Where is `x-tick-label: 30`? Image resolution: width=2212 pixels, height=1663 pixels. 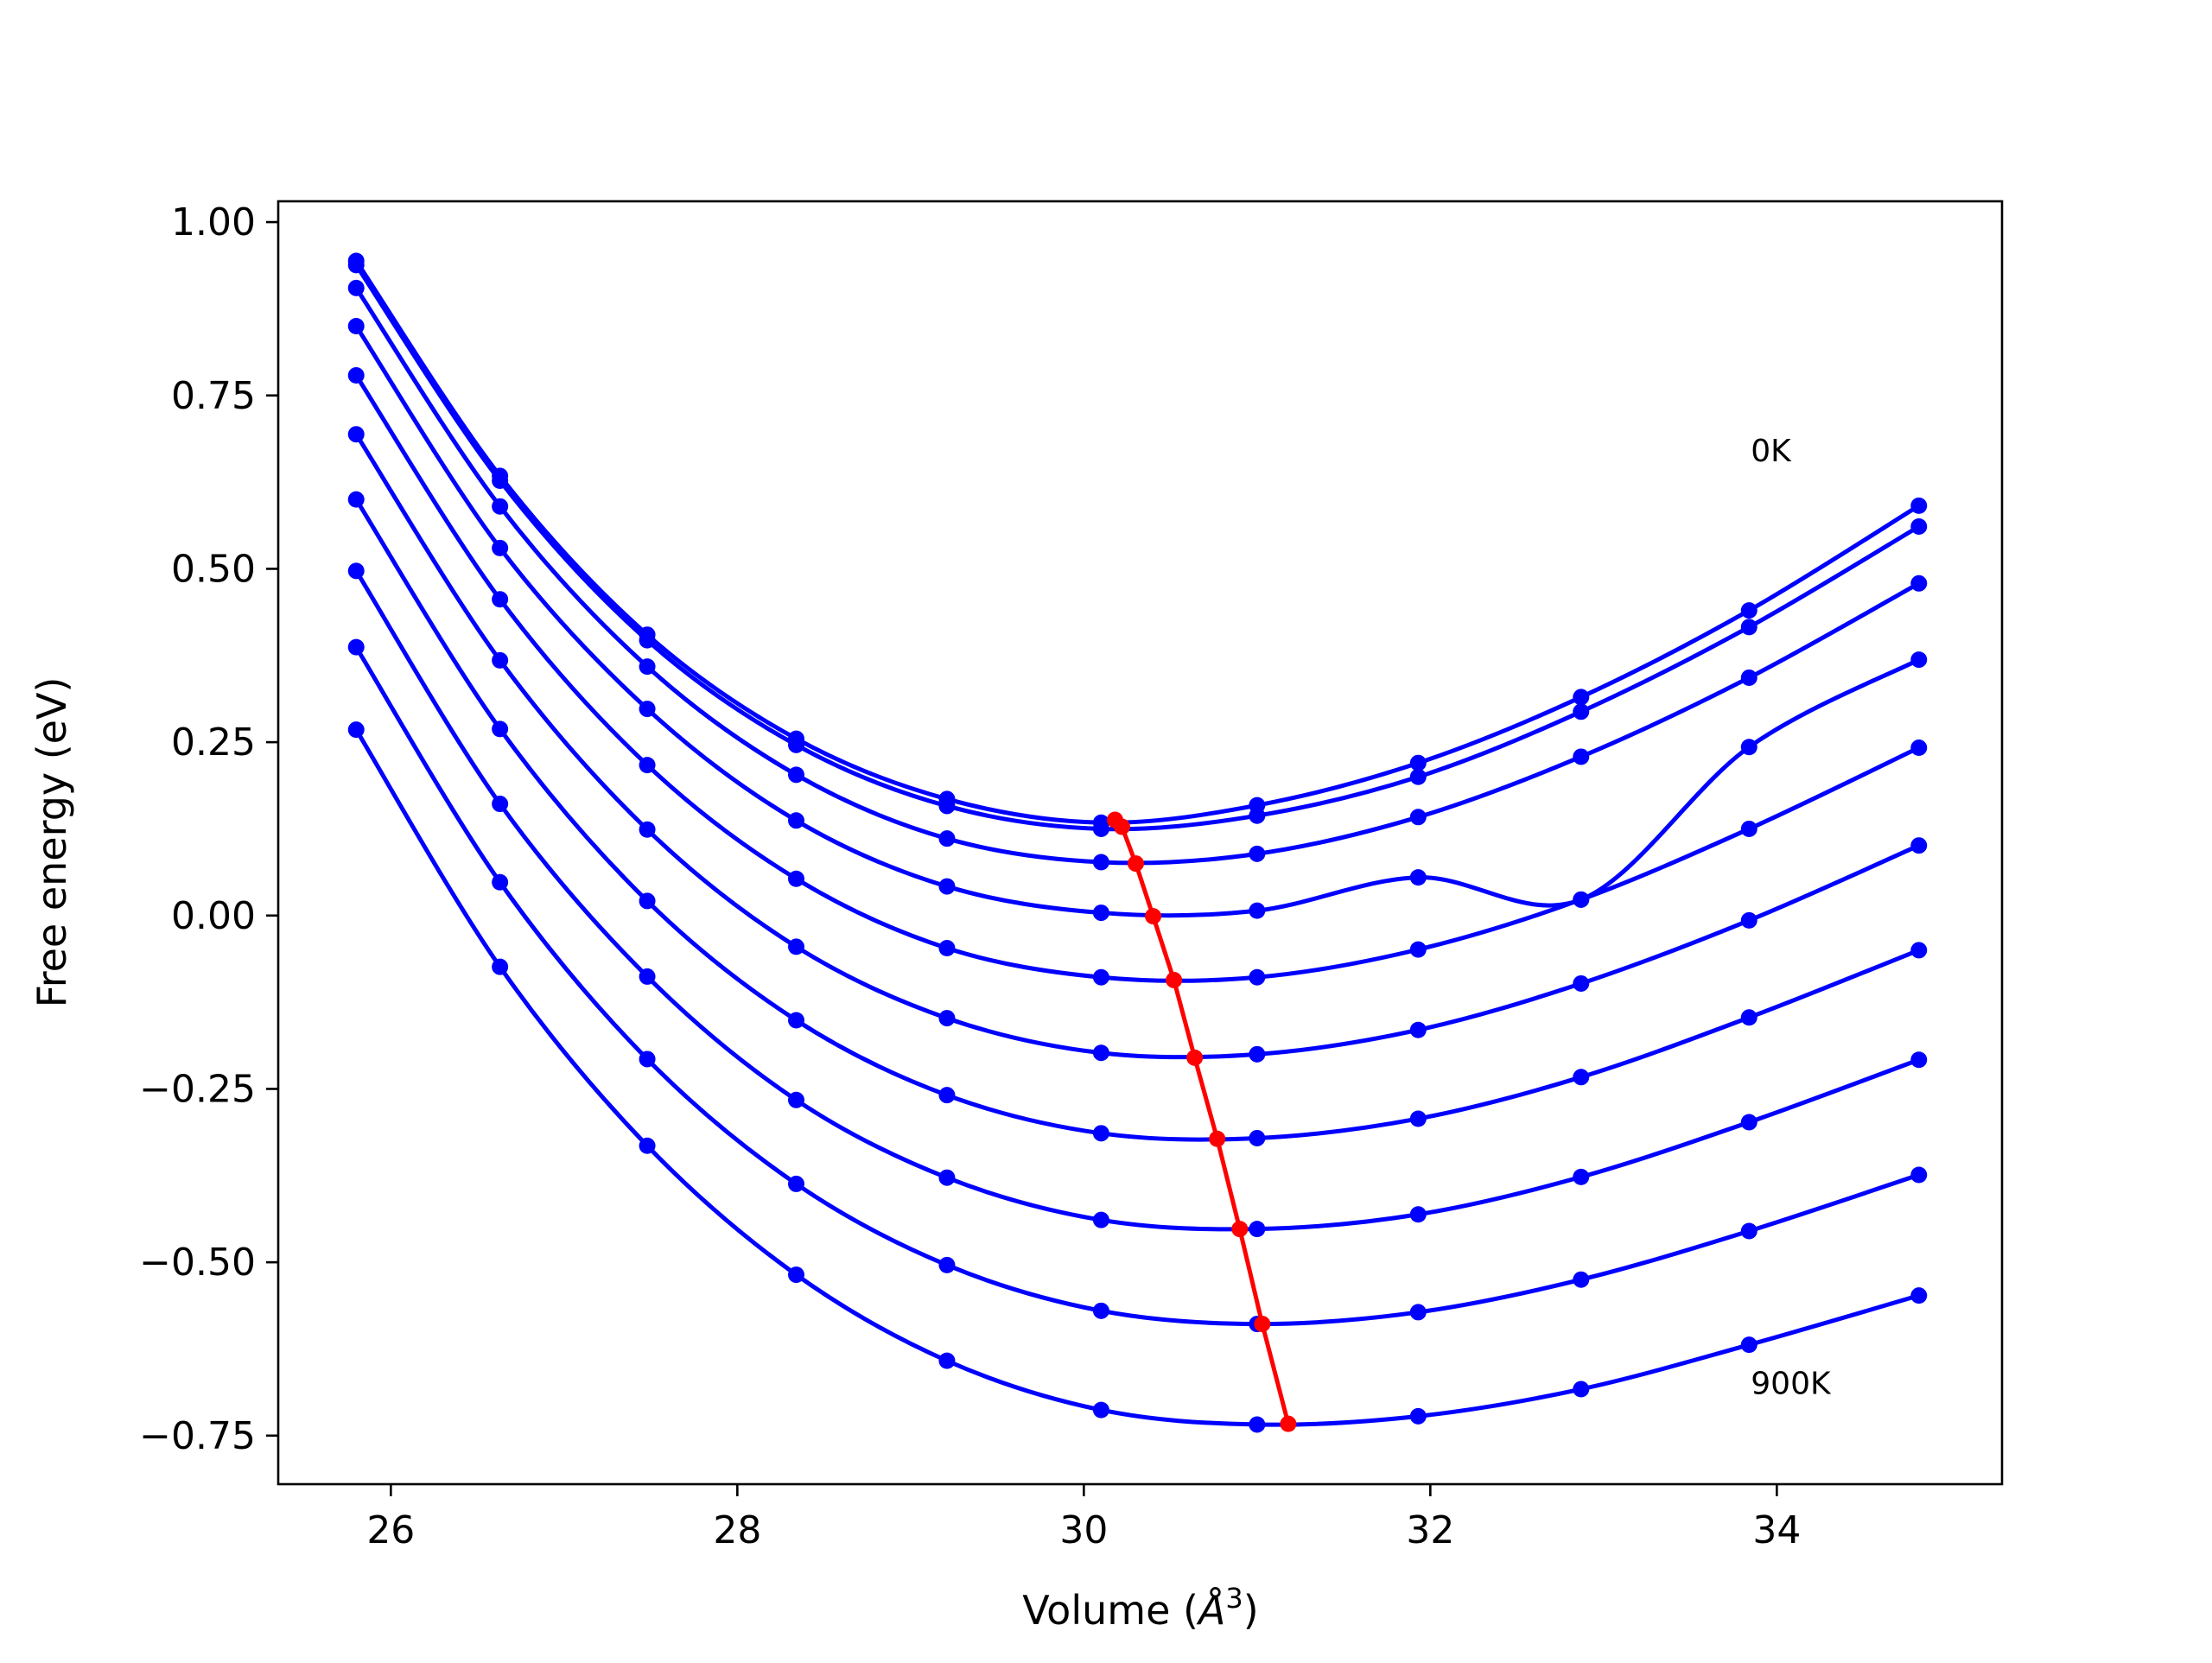 x-tick-label: 30 is located at coordinates (1083, 1530).